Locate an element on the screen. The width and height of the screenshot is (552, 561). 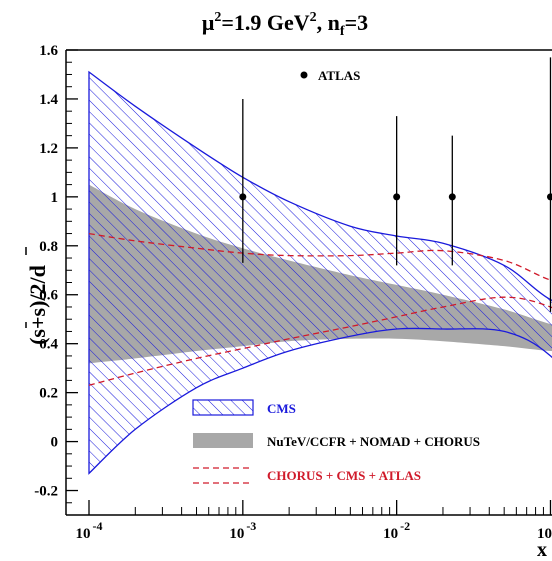
y-axis-label-open: (s+s is located at coordinates (37, 325).